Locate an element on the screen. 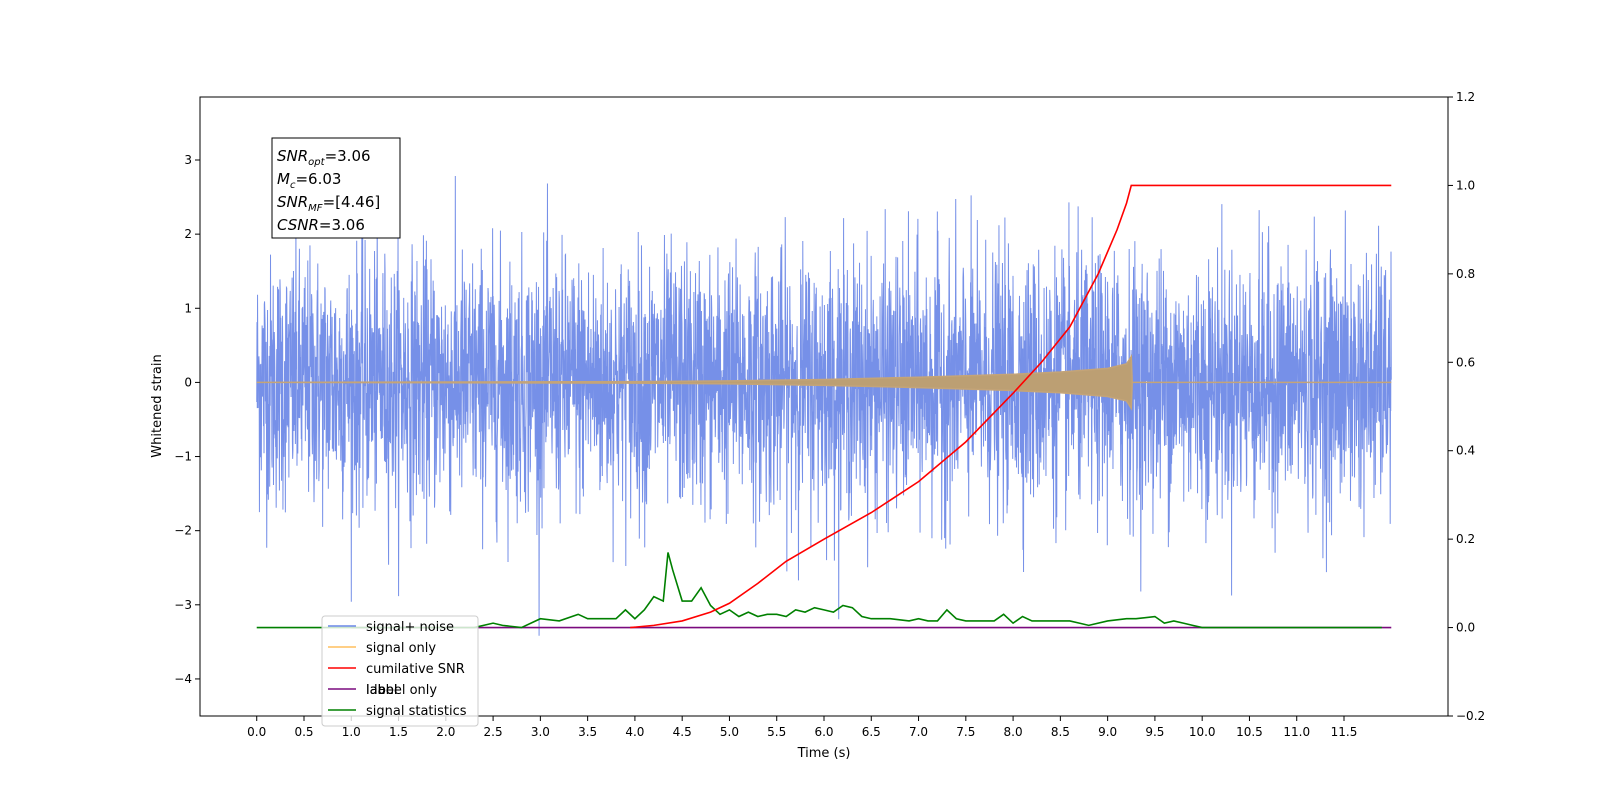 Image resolution: width=1600 pixels, height=800 pixels. annotation-line: SNRMF=[4.46] is located at coordinates (328, 203).